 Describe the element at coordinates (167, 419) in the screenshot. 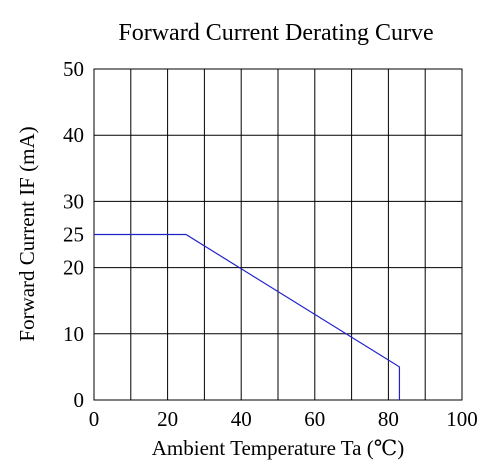

I see `x-tick-label-20: 20` at that location.